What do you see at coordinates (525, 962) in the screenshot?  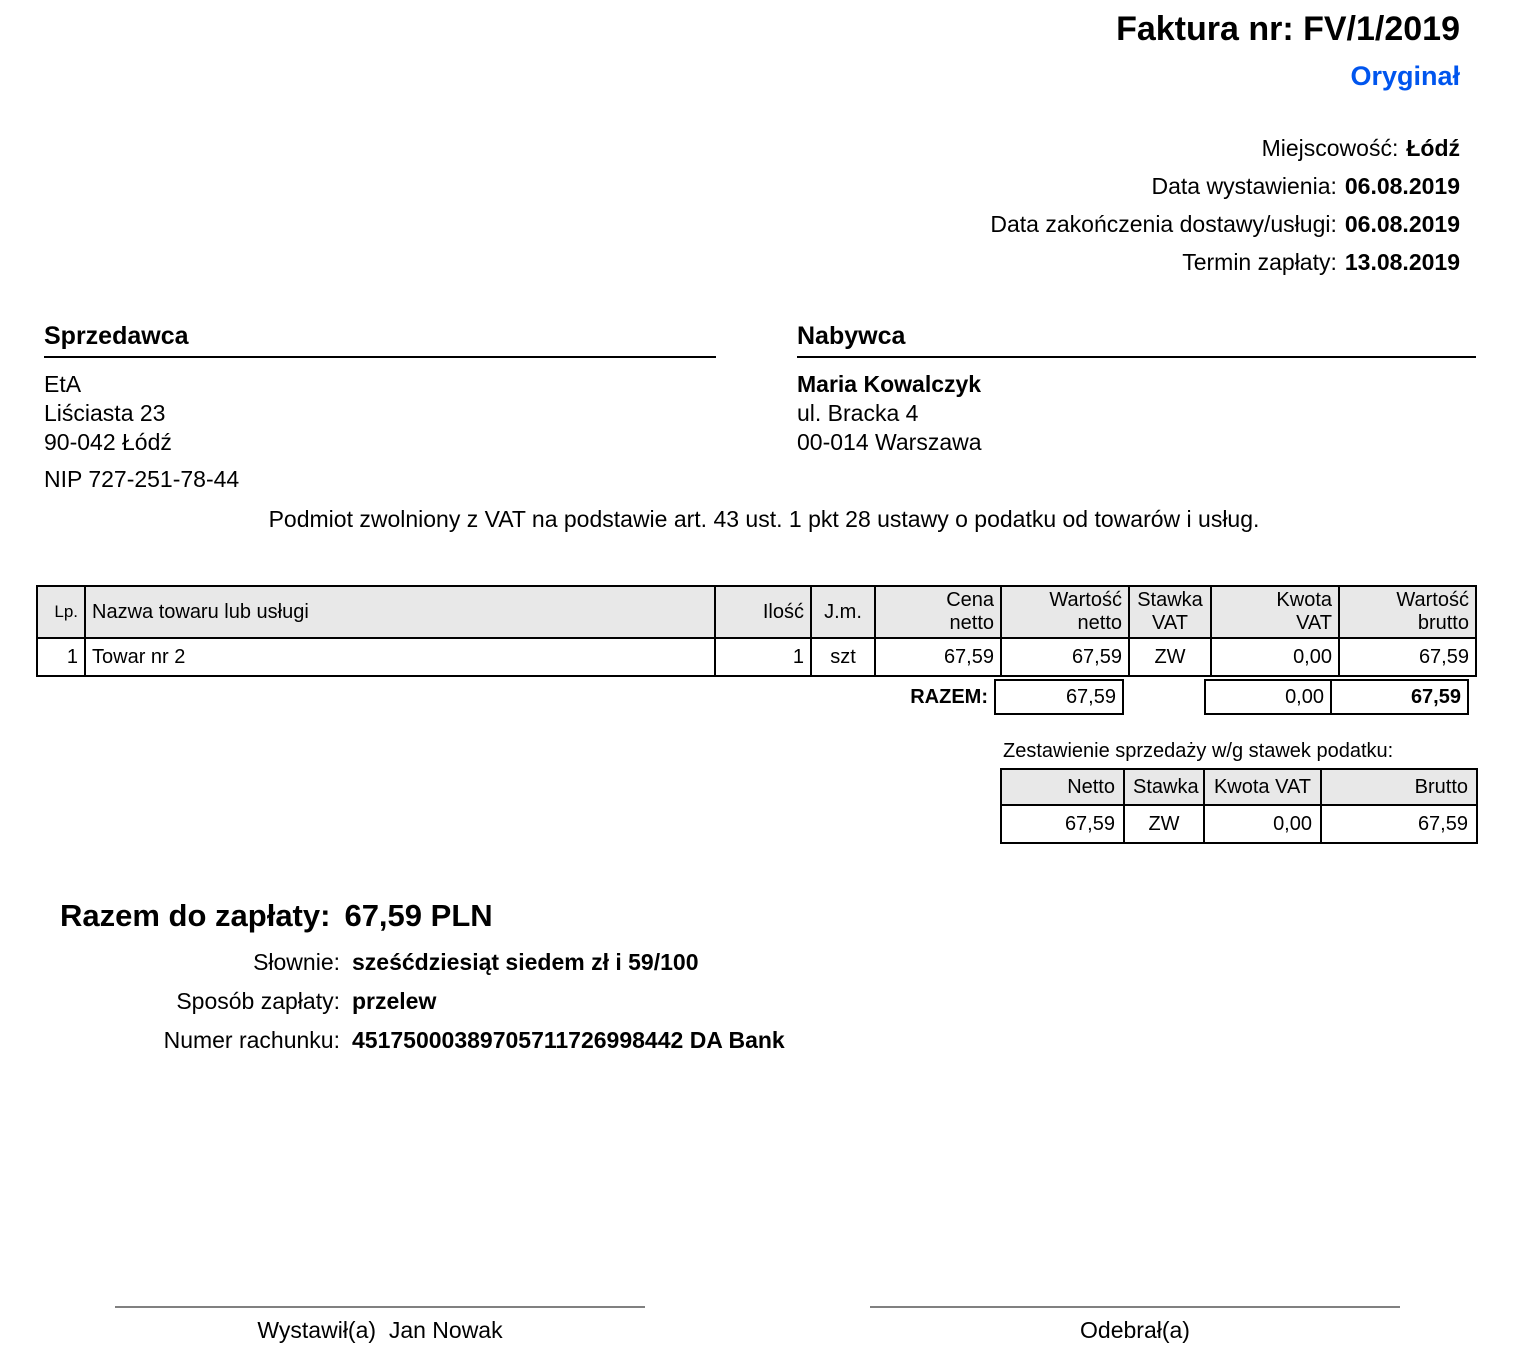 I see `amount-in-words-value: sześćdziesiąt siedem zł i 59/100` at bounding box center [525, 962].